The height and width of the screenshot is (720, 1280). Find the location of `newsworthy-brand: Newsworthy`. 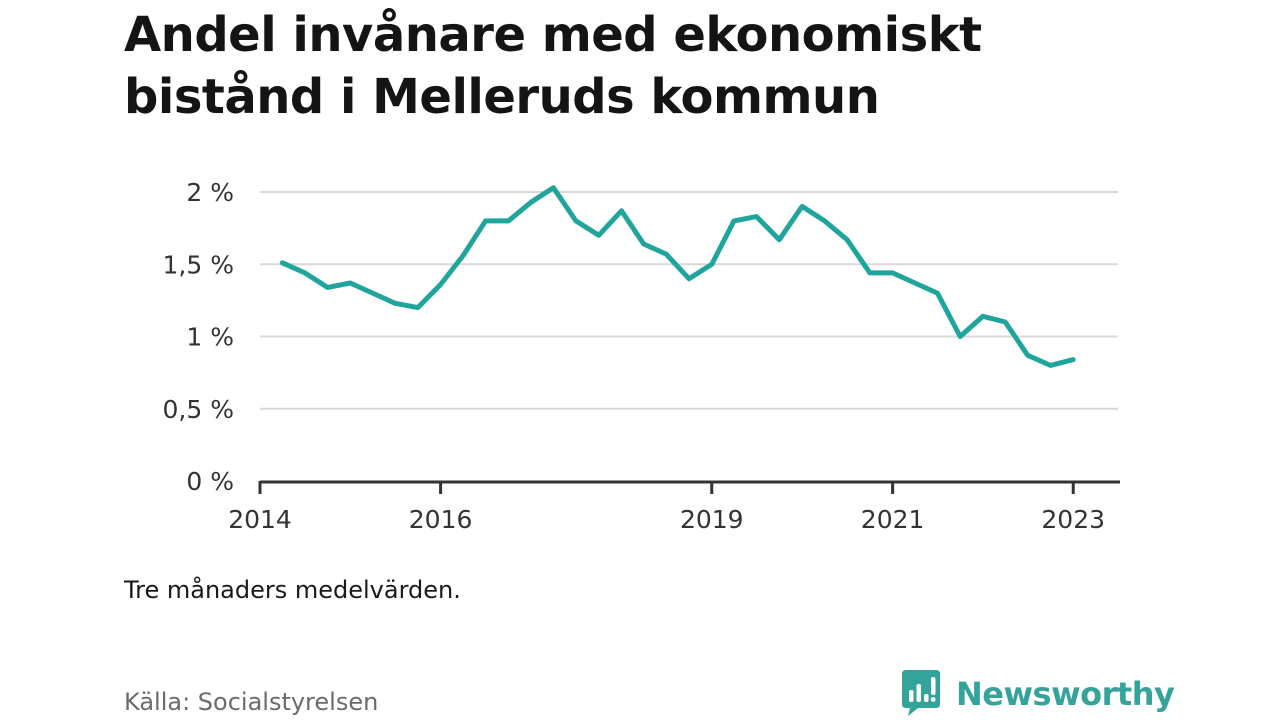

newsworthy-brand: Newsworthy is located at coordinates (1037, 694).